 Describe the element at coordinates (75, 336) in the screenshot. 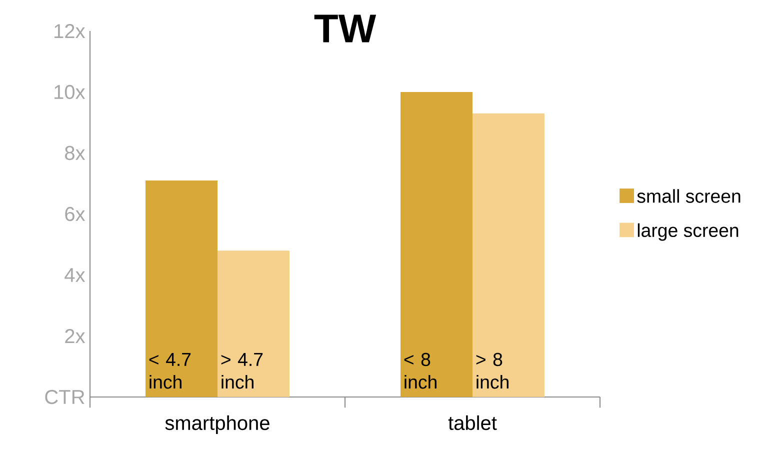

I see `y-tick-label: 2x` at that location.